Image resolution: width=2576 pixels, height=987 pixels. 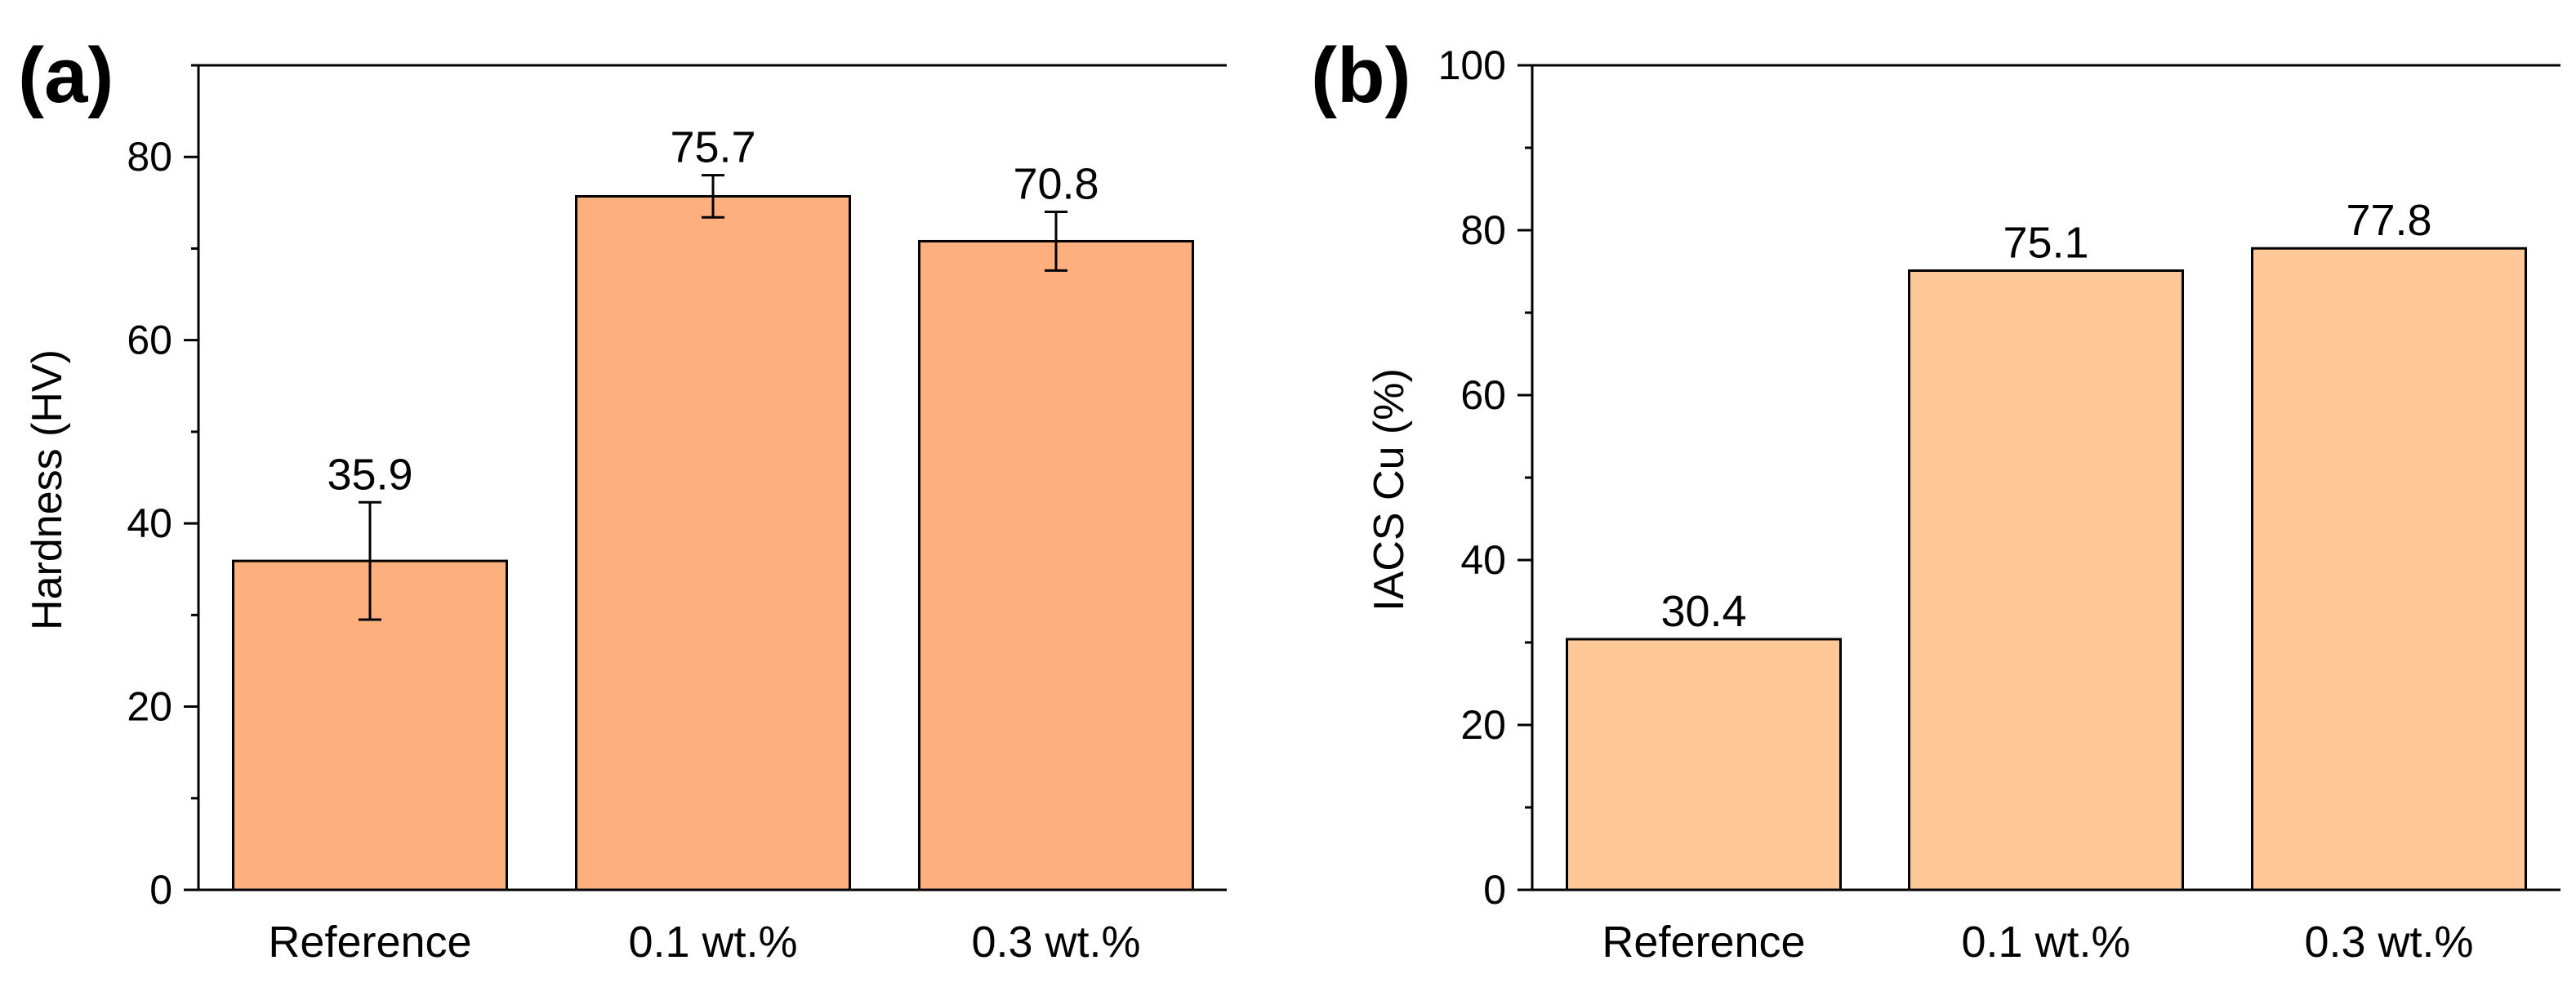 What do you see at coordinates (1703, 942) in the screenshot?
I see `panel-b-x-tick-label-0: Reference` at bounding box center [1703, 942].